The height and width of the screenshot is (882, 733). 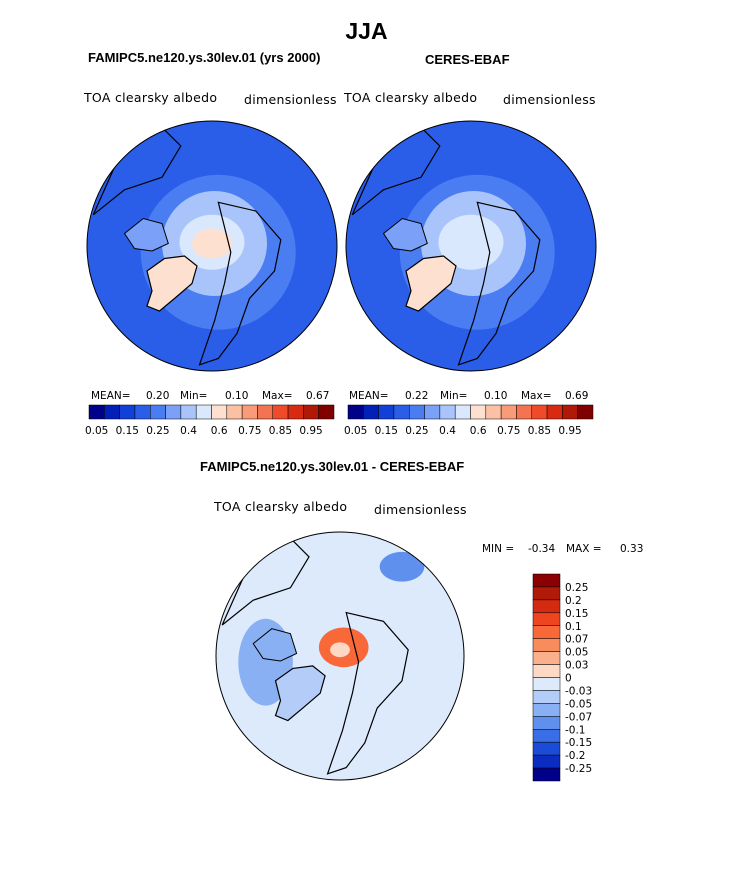 What do you see at coordinates (402, 566) in the screenshot?
I see `negative-region` at bounding box center [402, 566].